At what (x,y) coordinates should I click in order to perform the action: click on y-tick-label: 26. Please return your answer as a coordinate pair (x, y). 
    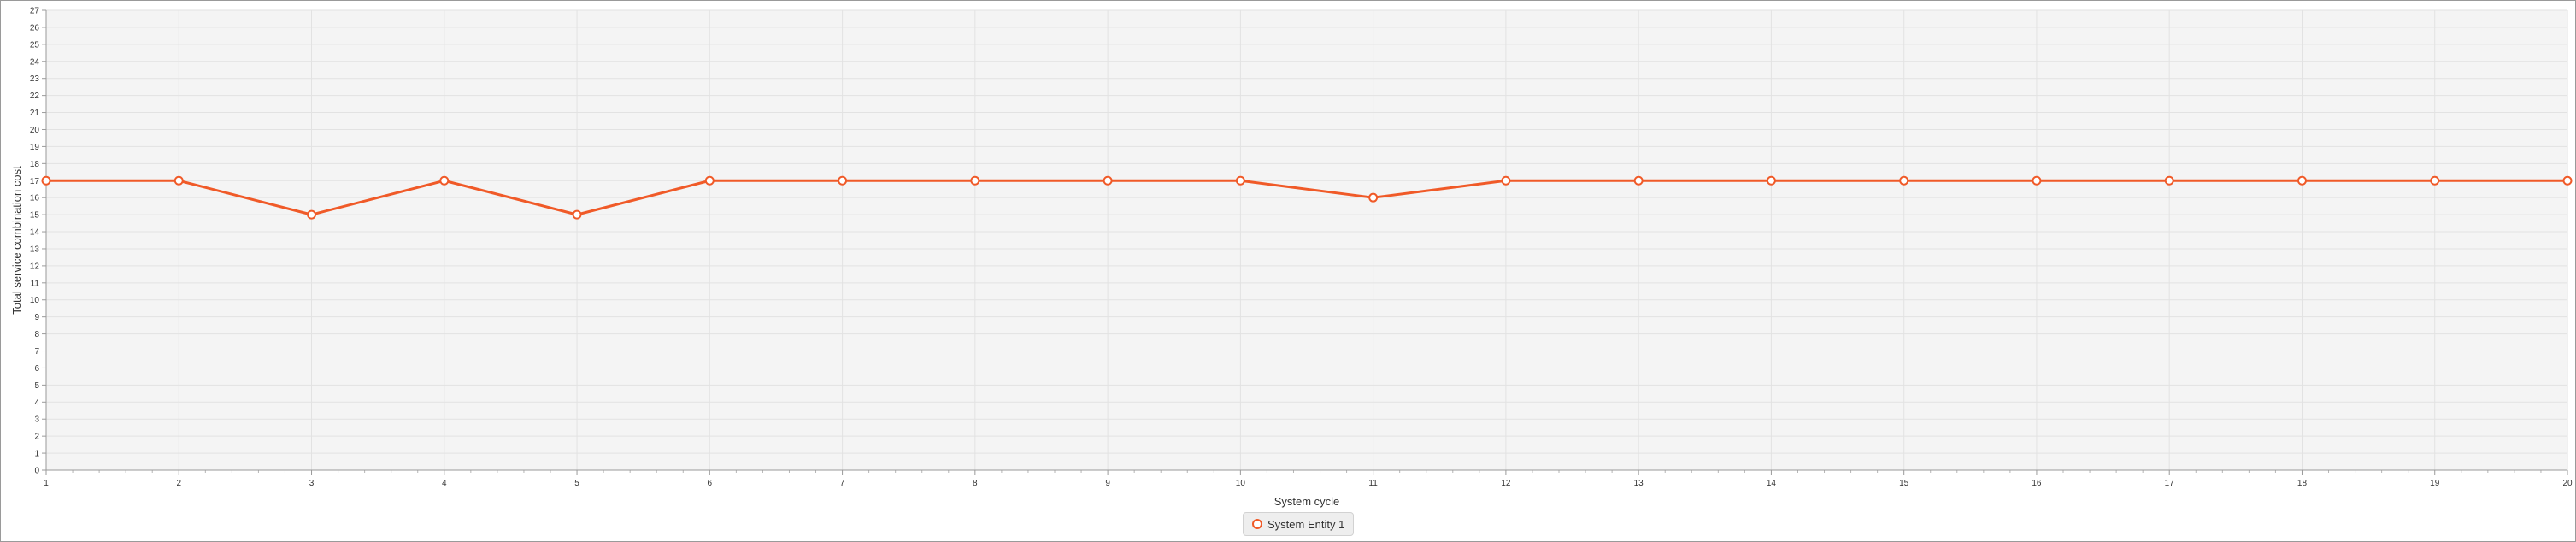
    Looking at the image, I should click on (35, 27).